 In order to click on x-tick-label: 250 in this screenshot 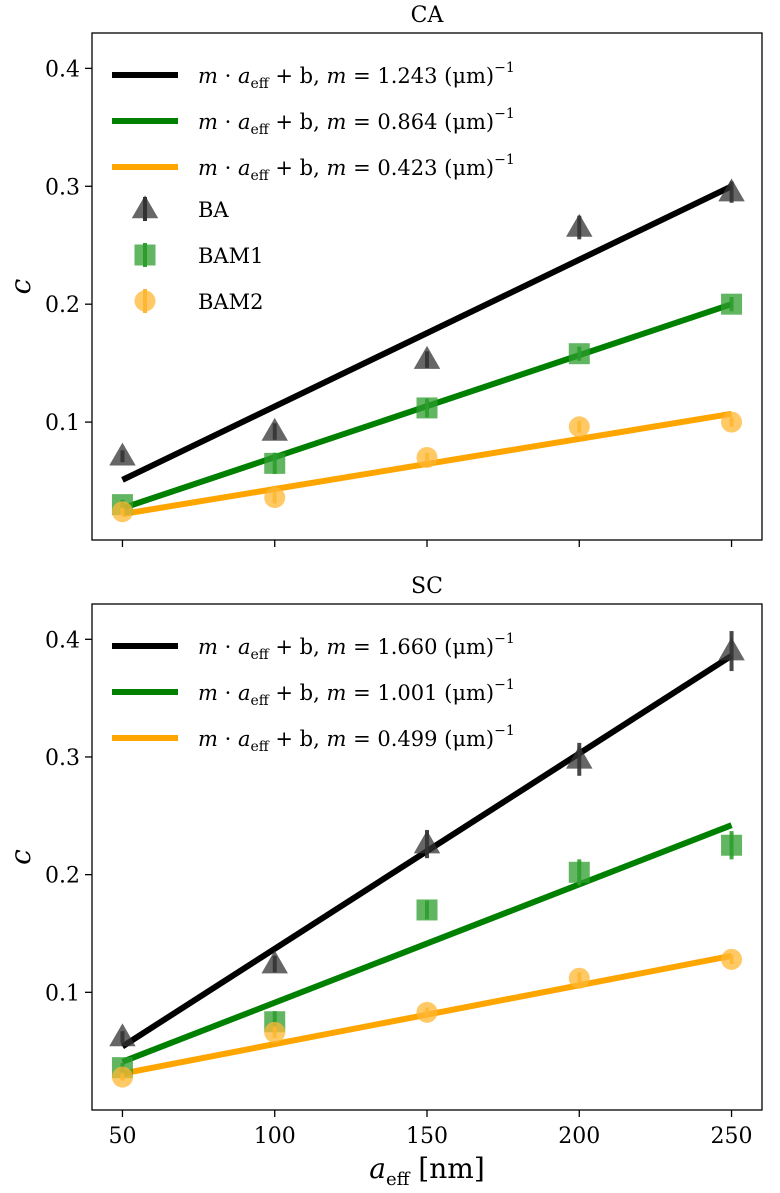, I will do `click(732, 1136)`.